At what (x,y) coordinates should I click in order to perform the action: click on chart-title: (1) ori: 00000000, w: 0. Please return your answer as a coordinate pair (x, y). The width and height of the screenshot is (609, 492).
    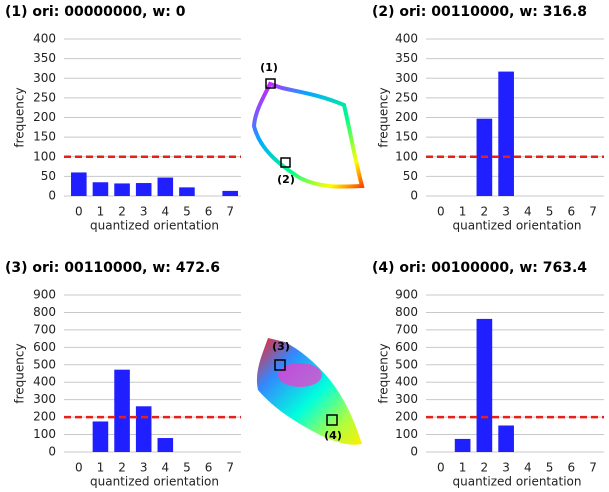
    Looking at the image, I should click on (95, 12).